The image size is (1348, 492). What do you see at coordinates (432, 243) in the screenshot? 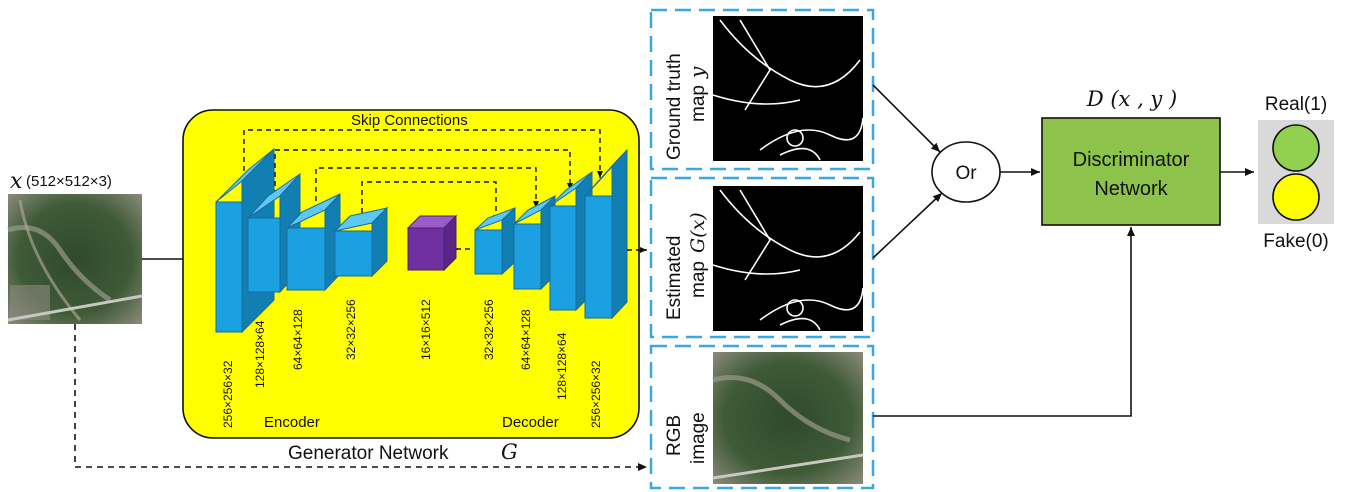
I see `bottleneck-block` at bounding box center [432, 243].